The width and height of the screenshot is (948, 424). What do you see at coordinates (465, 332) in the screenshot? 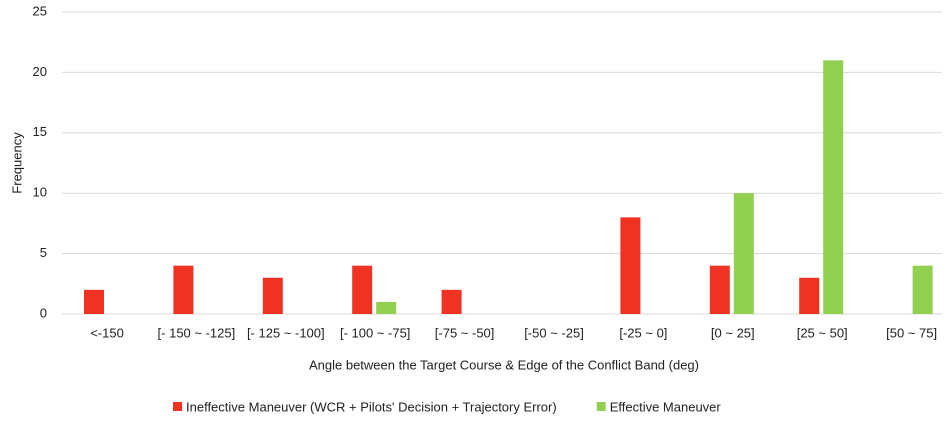
I see `x-tick-label: [-75 ~ -50]` at bounding box center [465, 332].